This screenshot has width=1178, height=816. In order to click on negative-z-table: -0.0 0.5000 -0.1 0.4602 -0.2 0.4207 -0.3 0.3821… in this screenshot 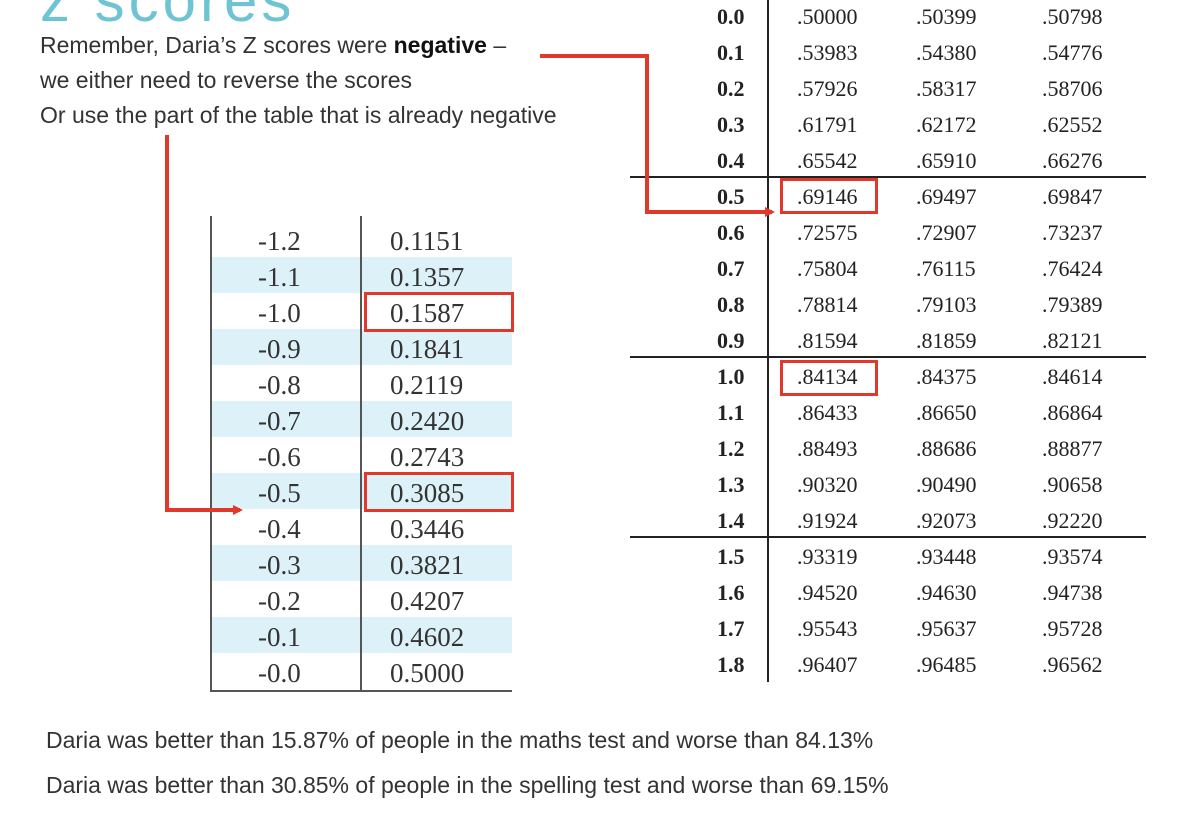, I will do `click(361, 454)`.